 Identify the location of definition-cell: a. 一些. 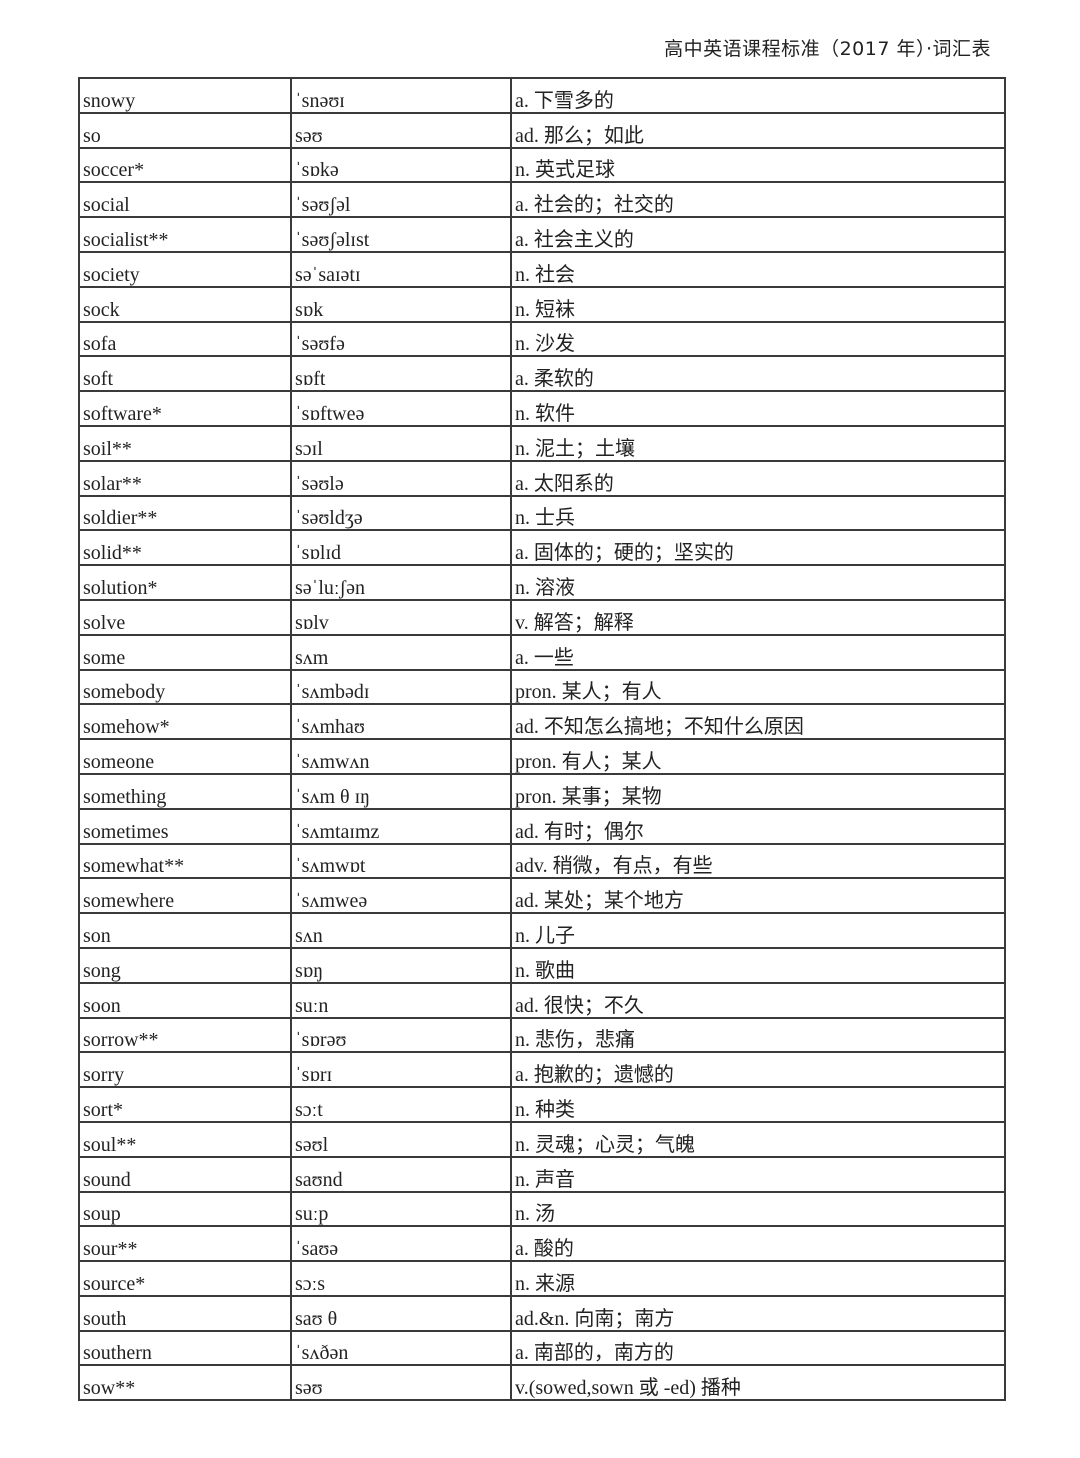
(758, 652).